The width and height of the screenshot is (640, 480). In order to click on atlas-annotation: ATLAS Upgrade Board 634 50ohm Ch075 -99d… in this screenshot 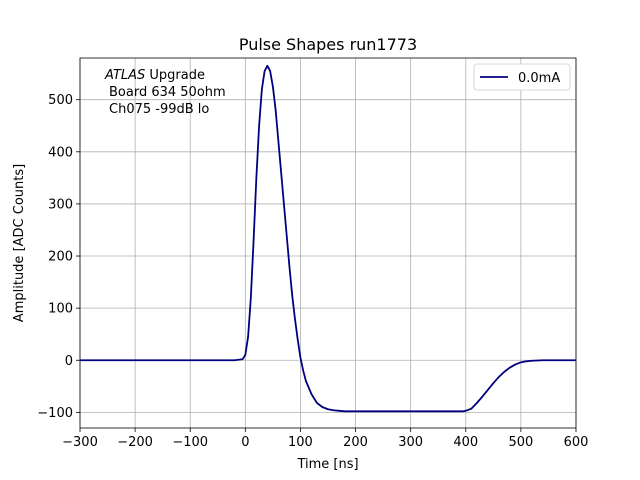, I will do `click(165, 92)`.